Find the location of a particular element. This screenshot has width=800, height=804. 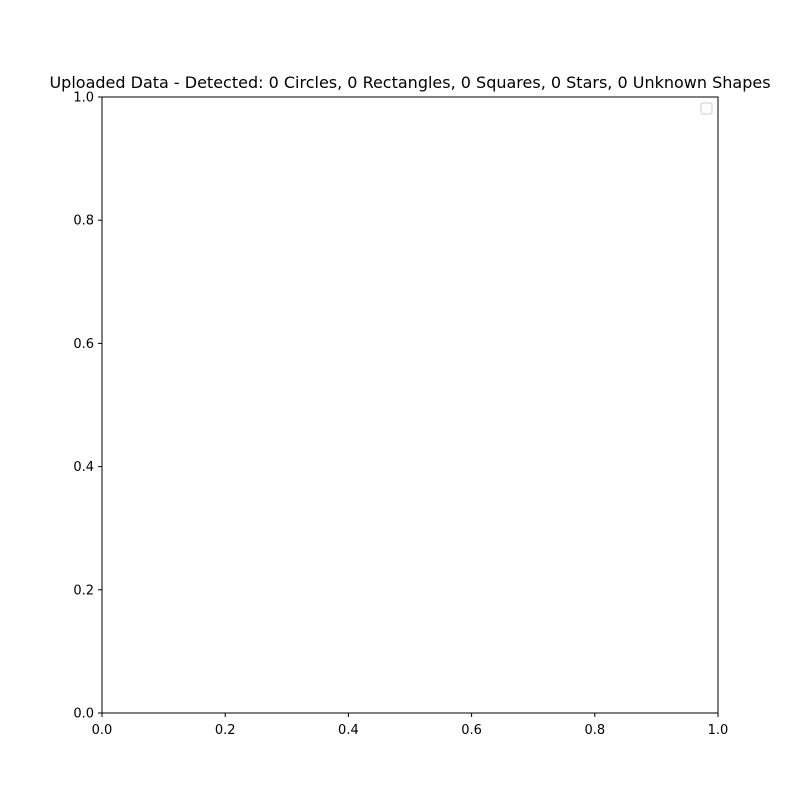

y-tick-label: 0.0 is located at coordinates (83, 714).